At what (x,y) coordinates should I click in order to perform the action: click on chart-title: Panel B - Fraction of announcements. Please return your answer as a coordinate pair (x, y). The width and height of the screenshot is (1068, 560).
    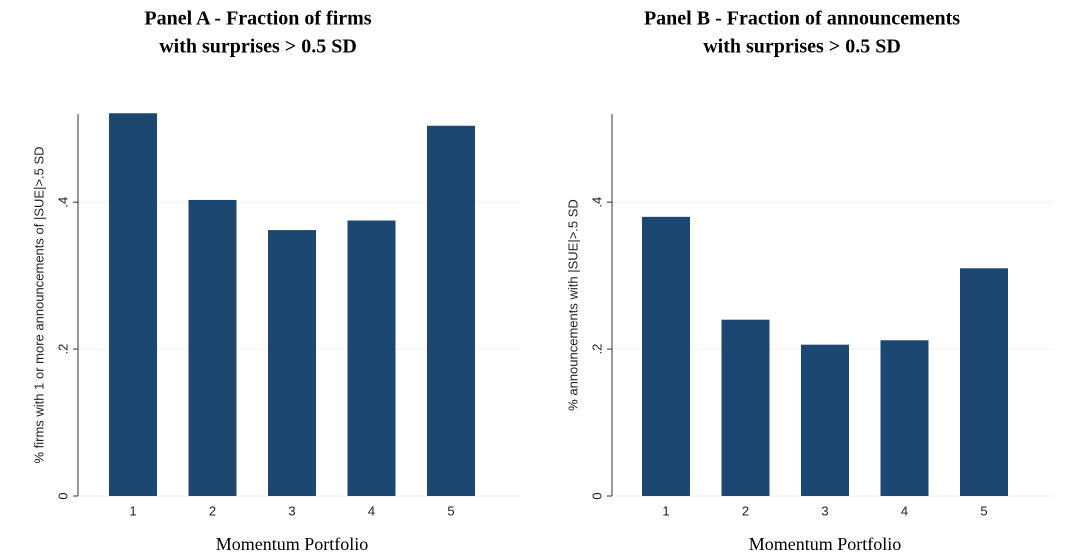
    Looking at the image, I should click on (802, 19).